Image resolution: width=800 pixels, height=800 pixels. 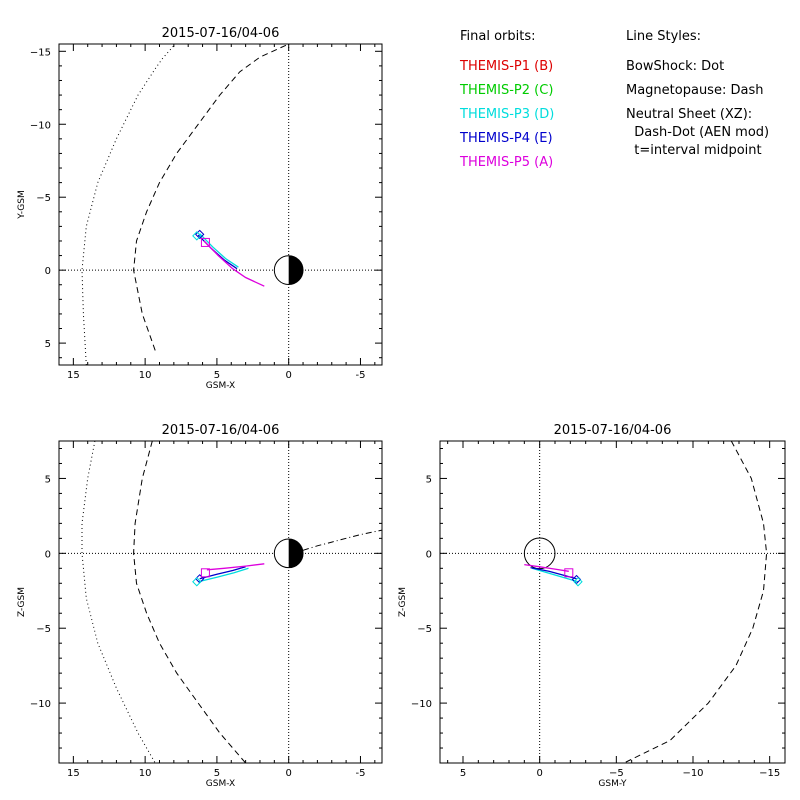 What do you see at coordinates (612, 784) in the screenshot?
I see `x-axis-label: GSM-Y` at bounding box center [612, 784].